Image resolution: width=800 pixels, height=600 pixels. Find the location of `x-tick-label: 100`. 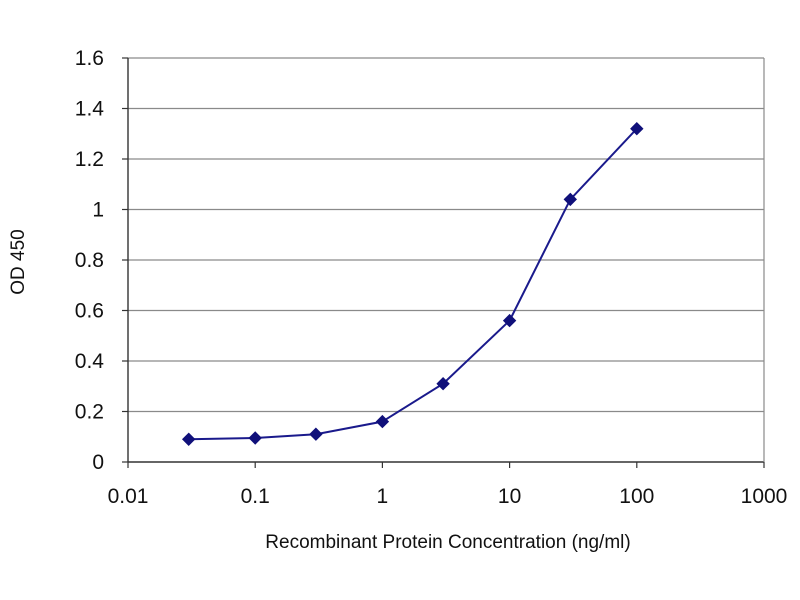

x-tick-label: 100 is located at coordinates (636, 496).